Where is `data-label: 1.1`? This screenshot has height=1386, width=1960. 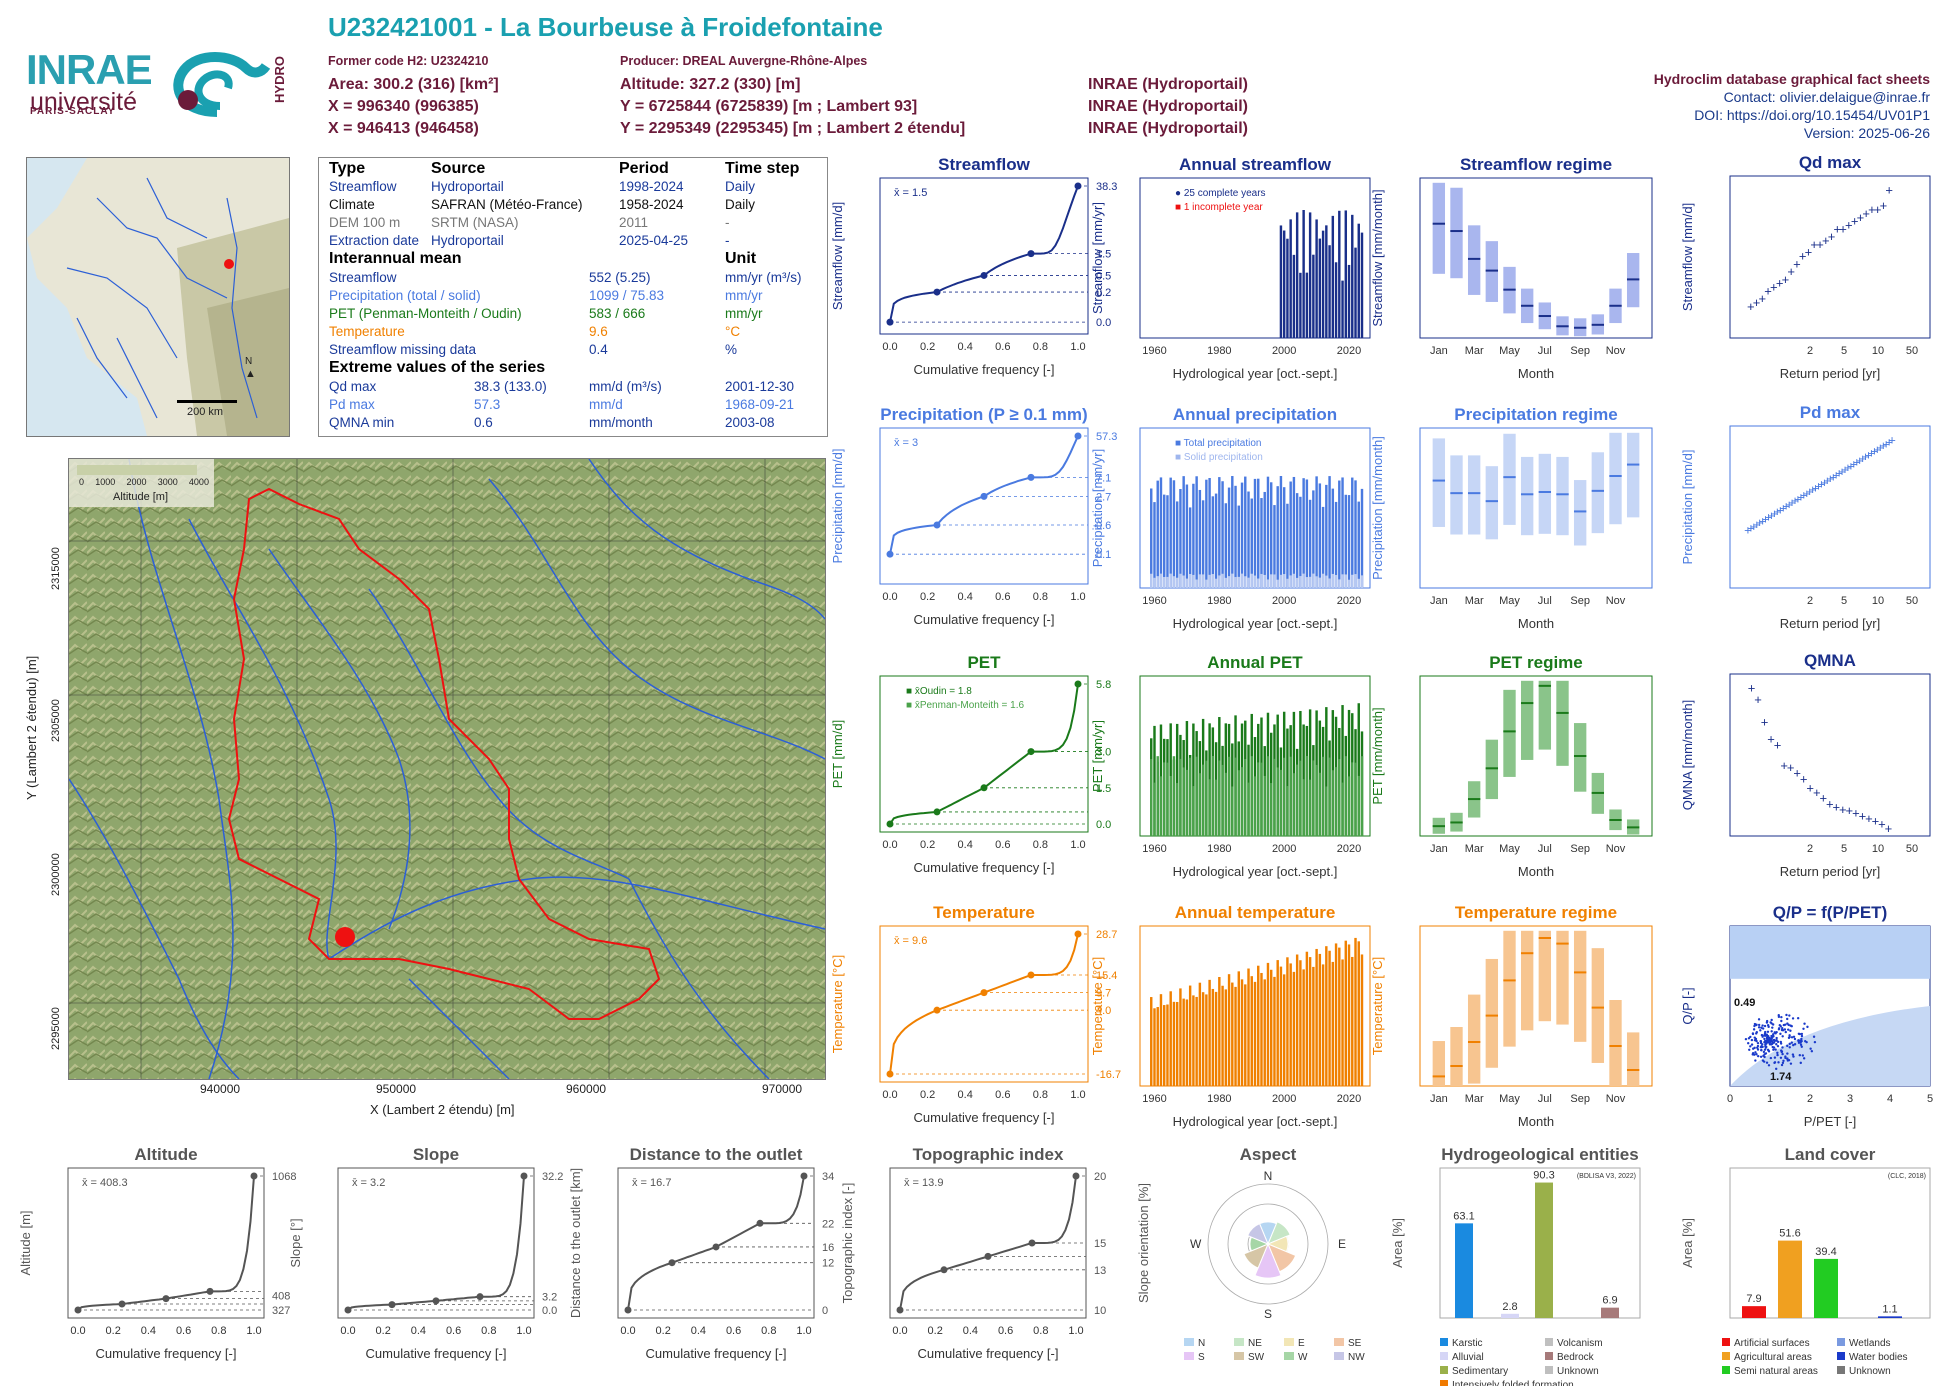
data-label: 1.1 is located at coordinates (1889, 1309).